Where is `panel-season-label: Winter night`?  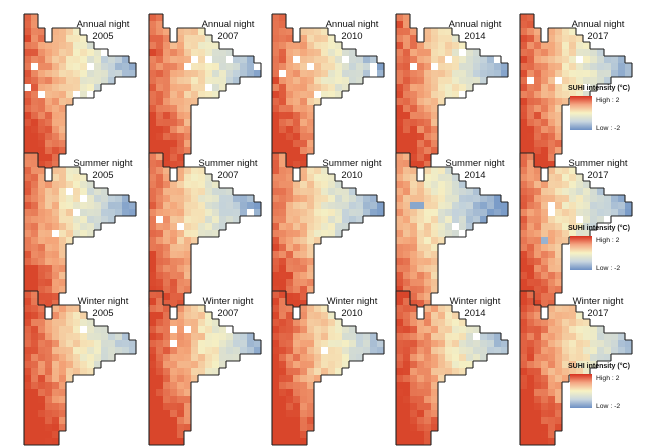
panel-season-label: Winter night is located at coordinates (352, 301).